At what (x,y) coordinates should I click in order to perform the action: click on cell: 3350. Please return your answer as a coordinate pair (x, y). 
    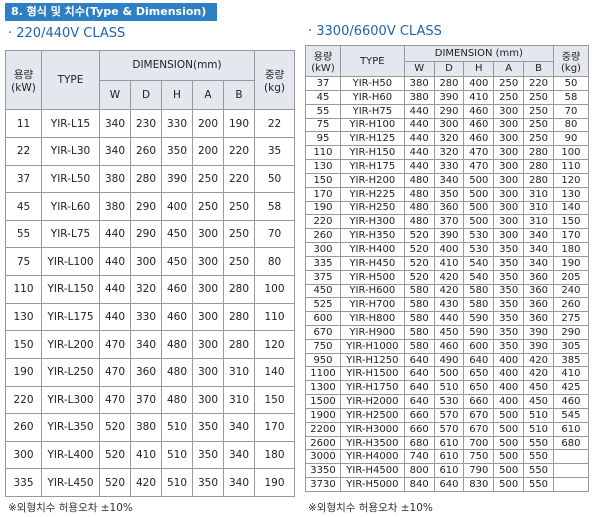
    Looking at the image, I should click on (323, 471).